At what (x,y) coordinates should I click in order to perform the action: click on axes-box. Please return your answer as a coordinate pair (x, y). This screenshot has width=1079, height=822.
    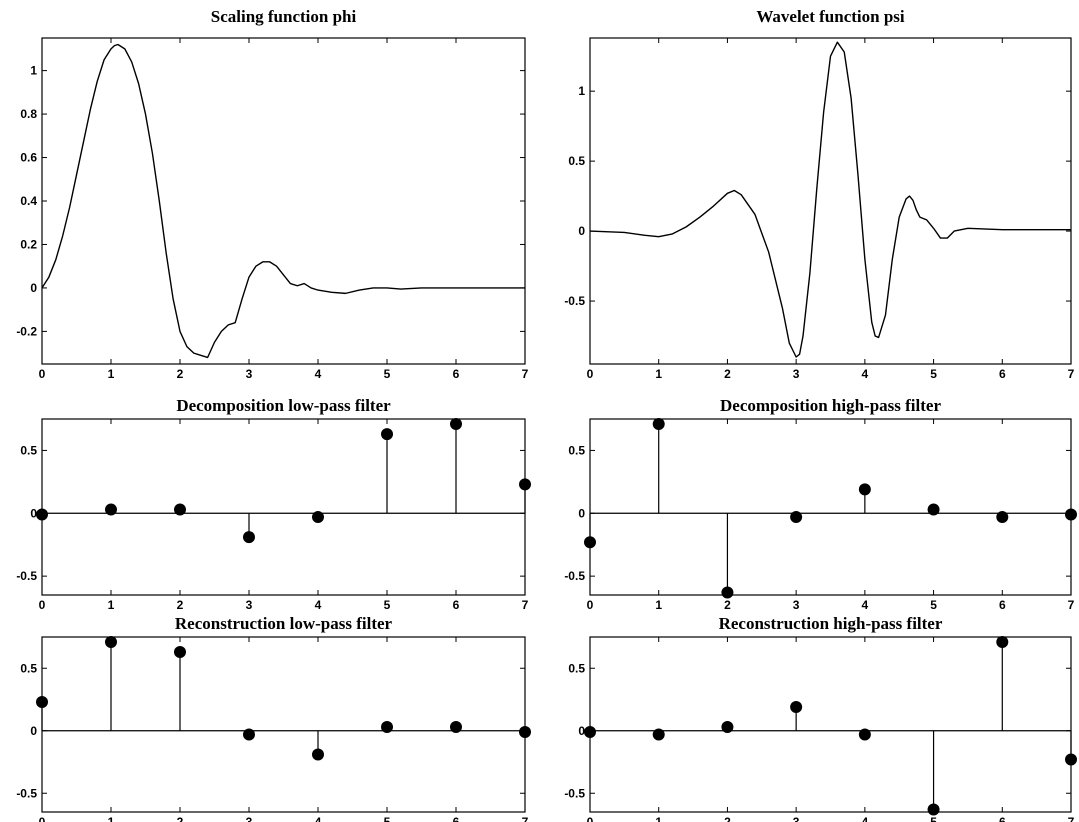
    Looking at the image, I should click on (830, 507).